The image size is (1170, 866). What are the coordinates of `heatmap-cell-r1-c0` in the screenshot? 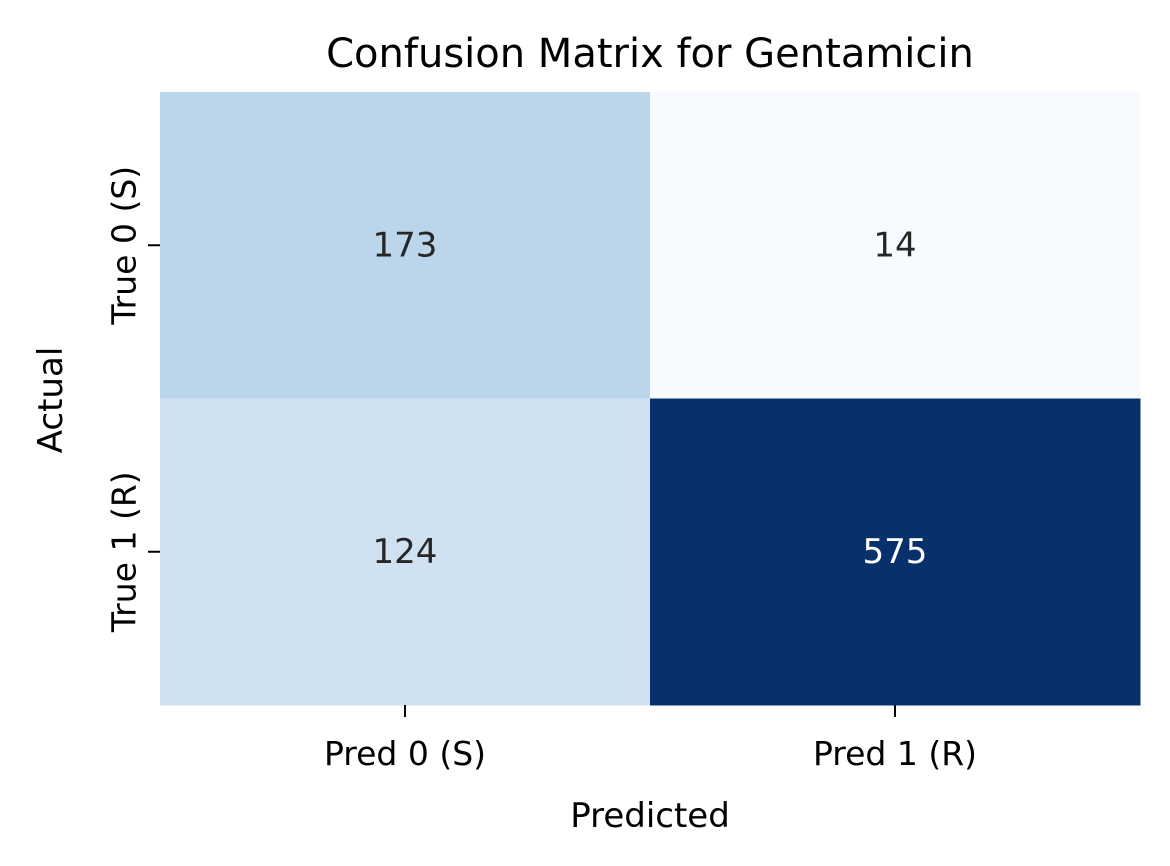 It's located at (405, 552).